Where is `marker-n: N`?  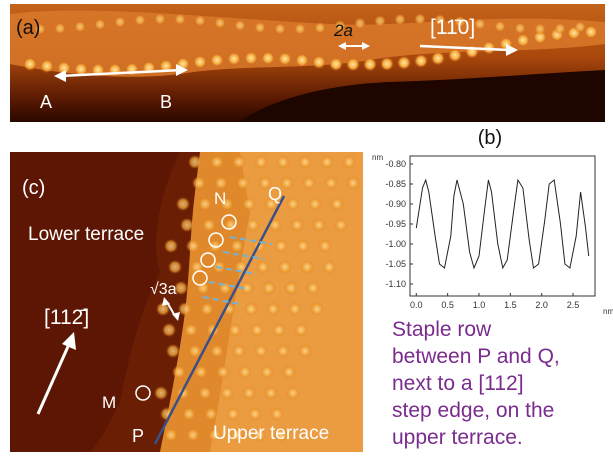 marker-n: N is located at coordinates (220, 198).